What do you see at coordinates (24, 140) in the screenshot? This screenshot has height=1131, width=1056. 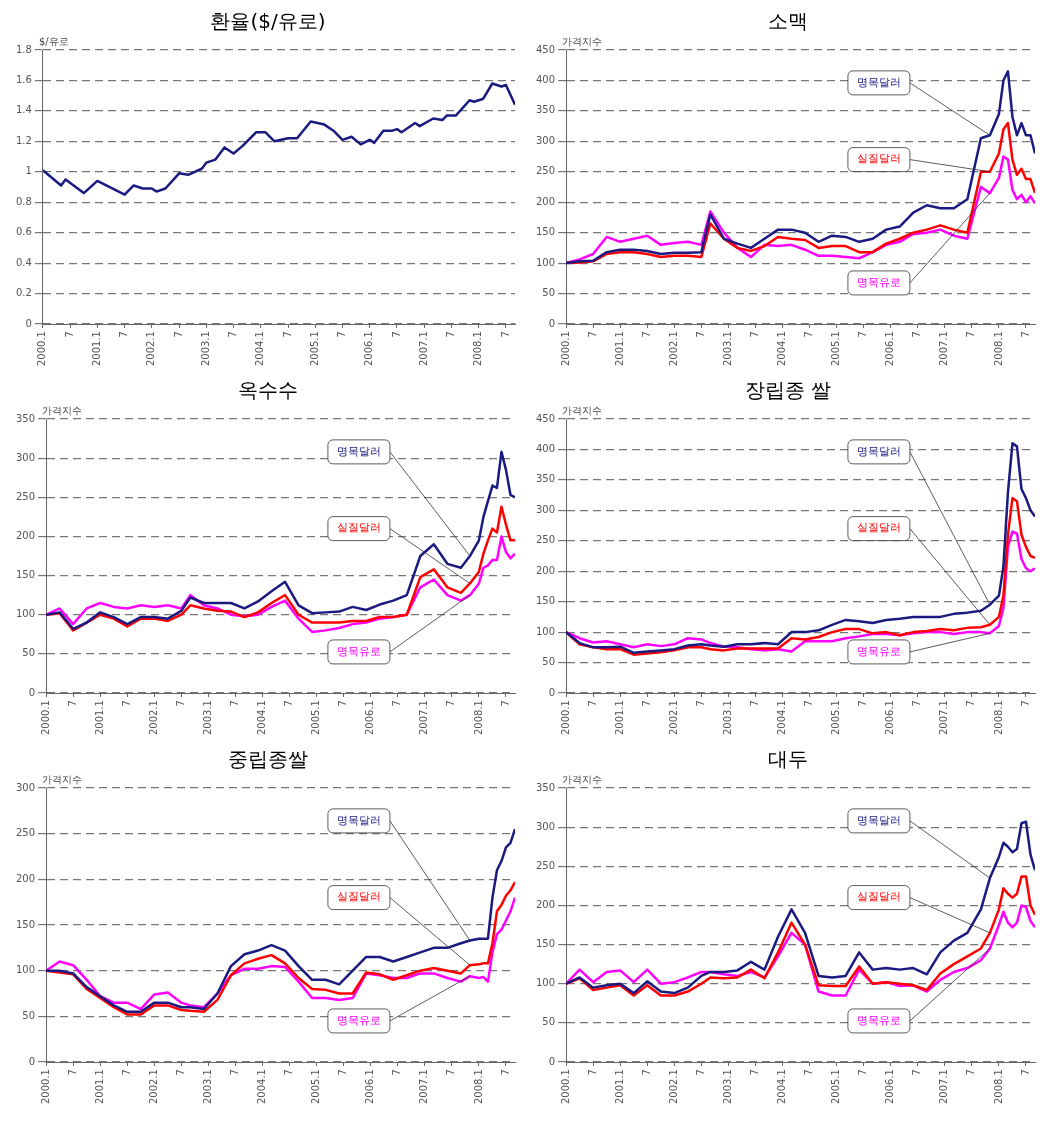 I see `y-tick-label: 1.2` at bounding box center [24, 140].